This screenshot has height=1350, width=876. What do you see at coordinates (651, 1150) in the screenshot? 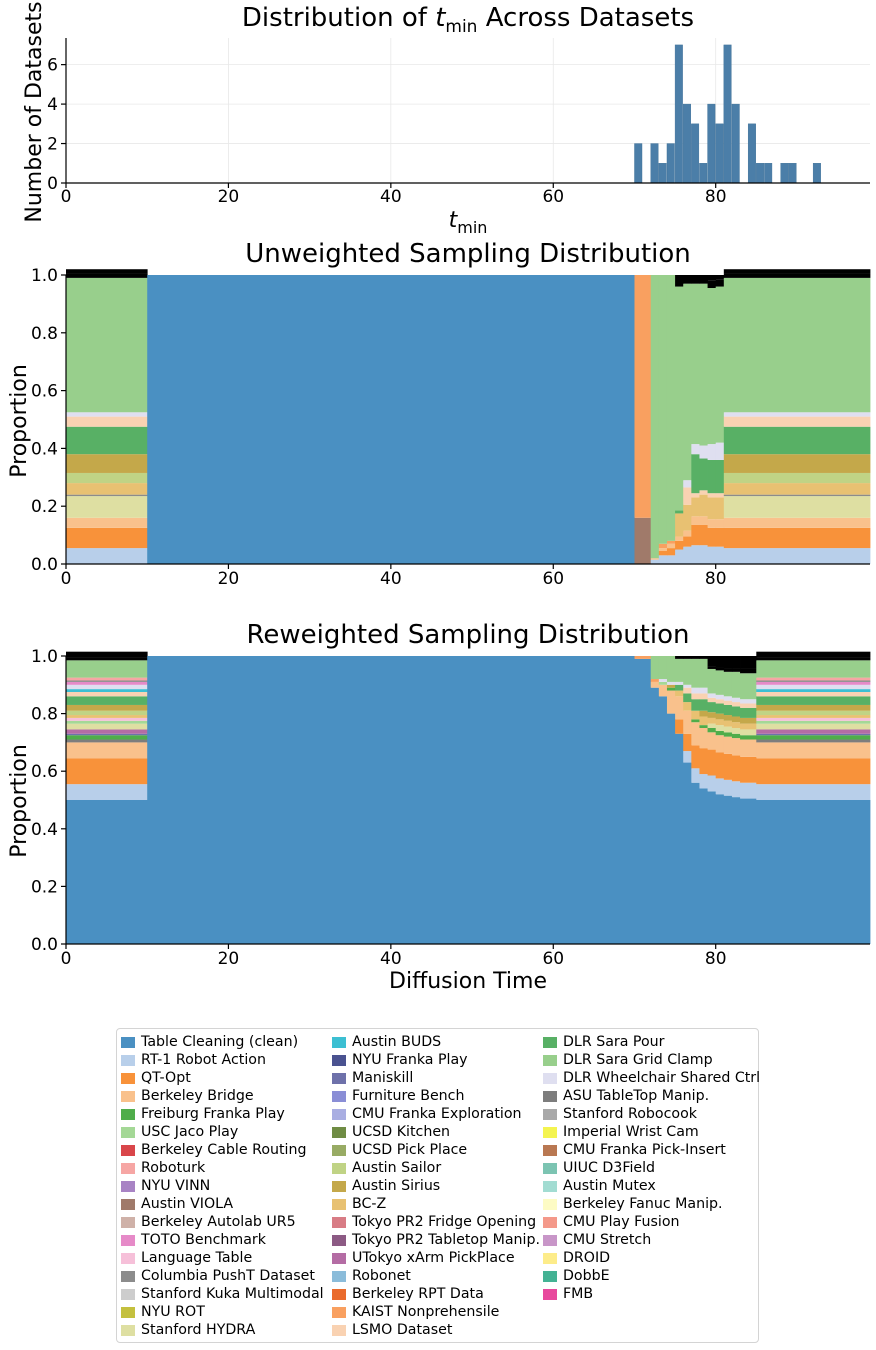
I see `legend-item: CMU Franka Pick-Insert` at bounding box center [651, 1150].